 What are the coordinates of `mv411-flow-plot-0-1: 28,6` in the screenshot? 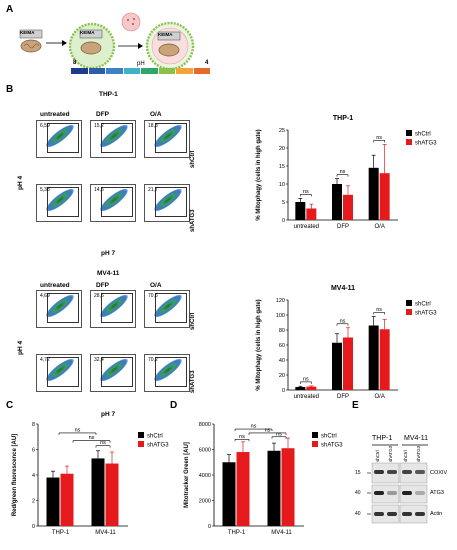 It's located at (113, 309).